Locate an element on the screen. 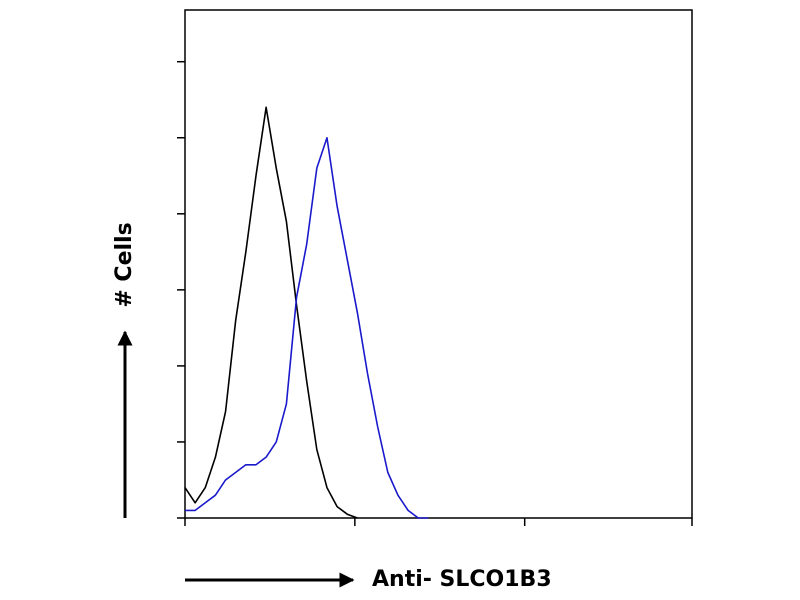 The width and height of the screenshot is (800, 600). histogram-line is located at coordinates (271, 312).